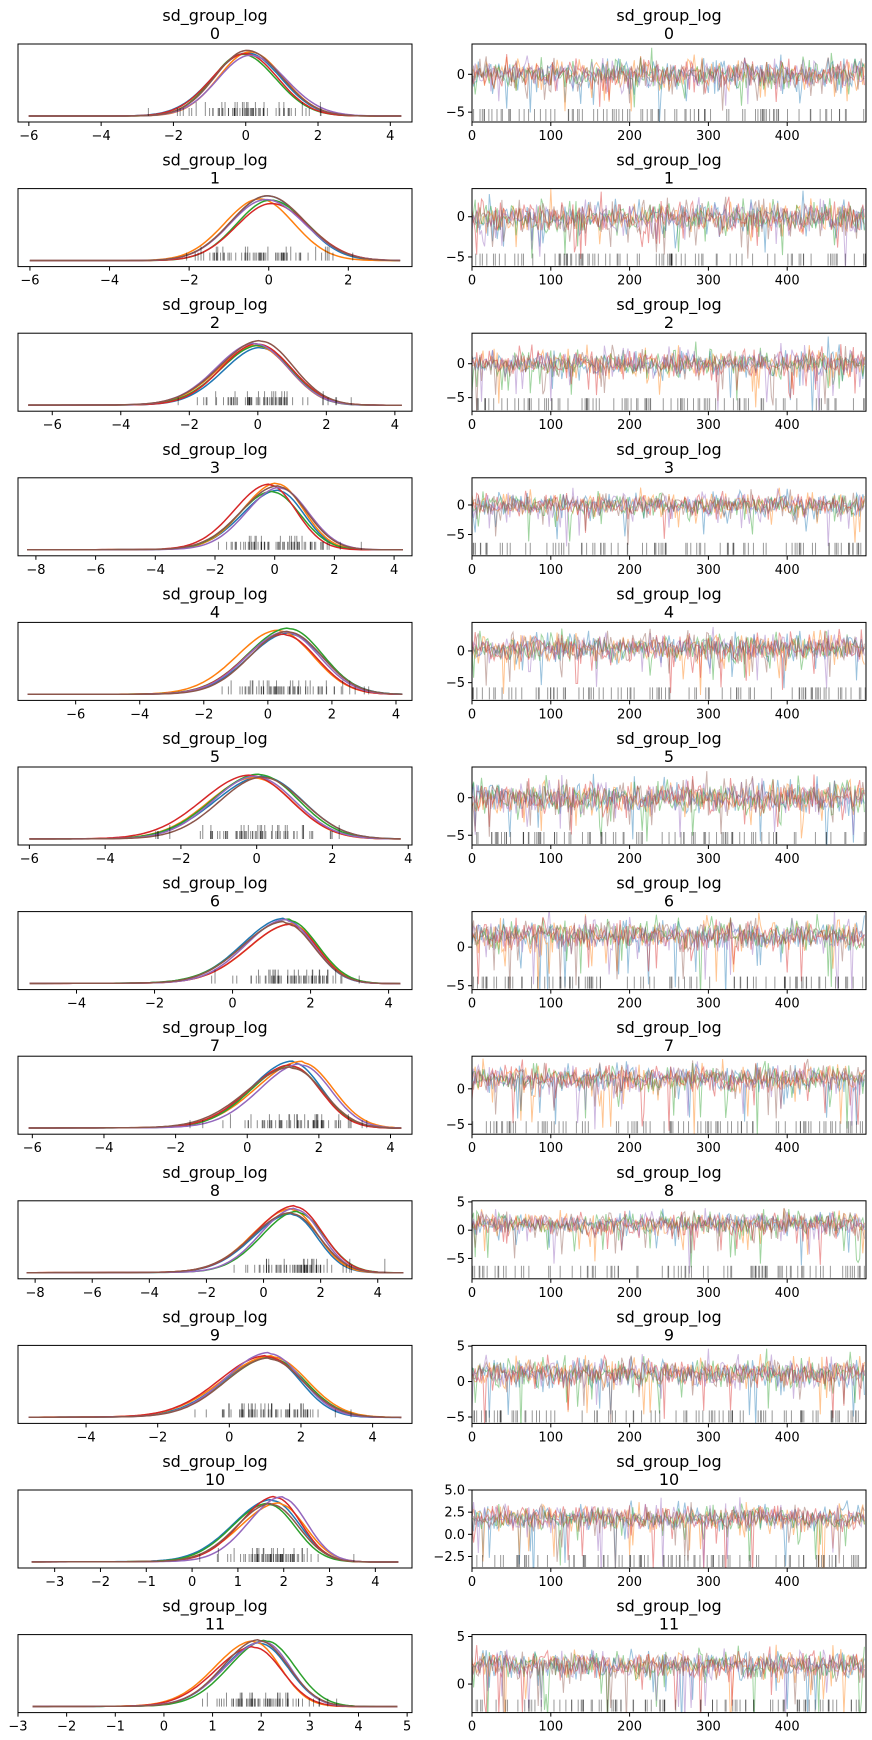  I want to click on subplot-subtitle: 10, so click(669, 1479).